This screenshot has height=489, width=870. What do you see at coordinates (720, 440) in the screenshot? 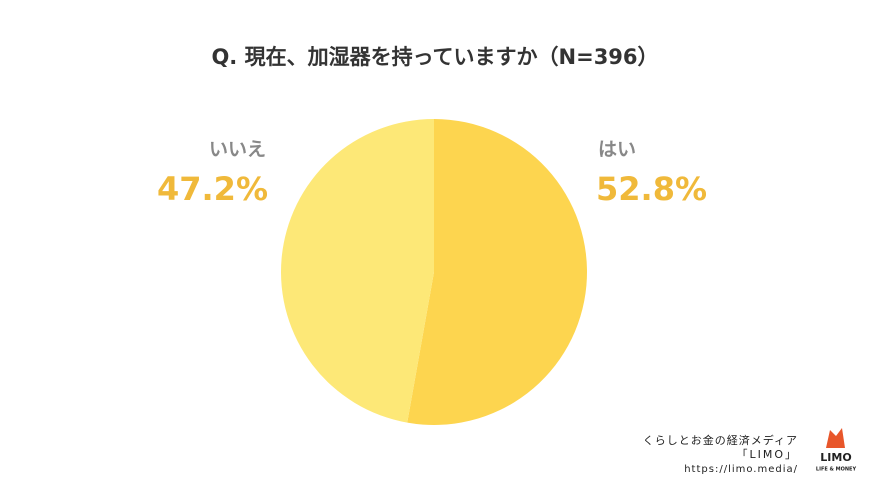
I see `brand-tagline: くらしとお金の経済メディア` at bounding box center [720, 440].